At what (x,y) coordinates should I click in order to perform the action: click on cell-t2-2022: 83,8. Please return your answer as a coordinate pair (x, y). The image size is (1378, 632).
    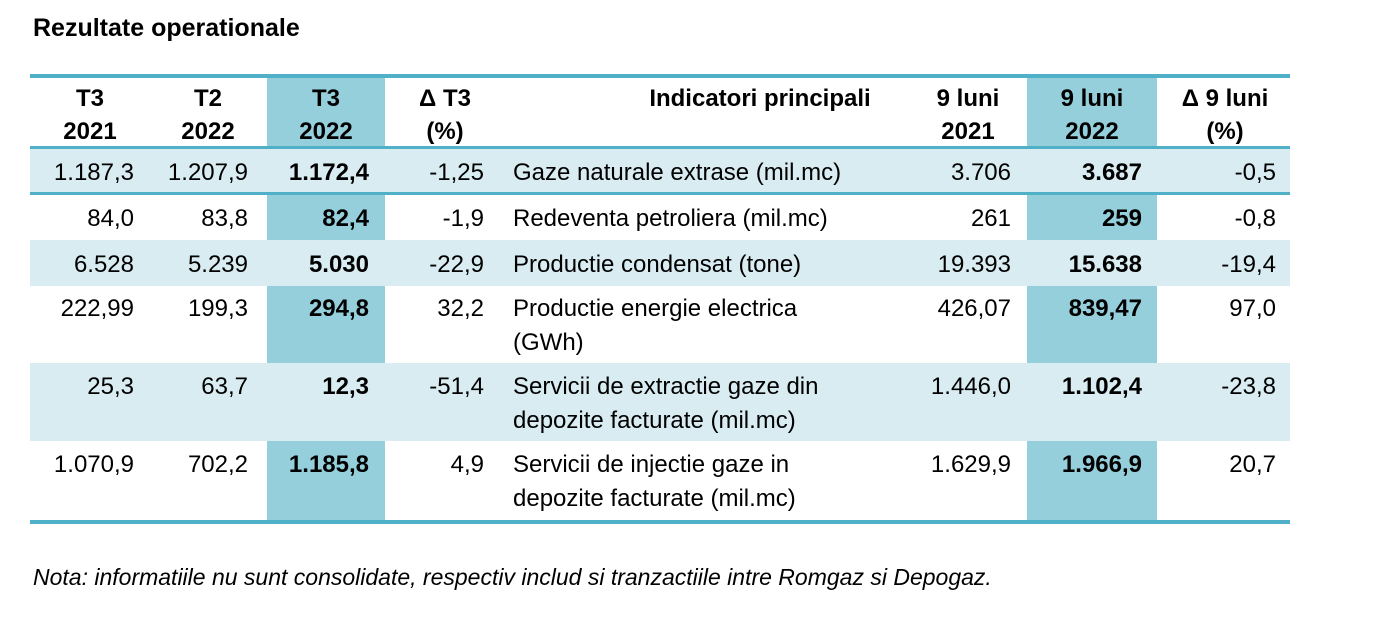
    Looking at the image, I should click on (224, 218).